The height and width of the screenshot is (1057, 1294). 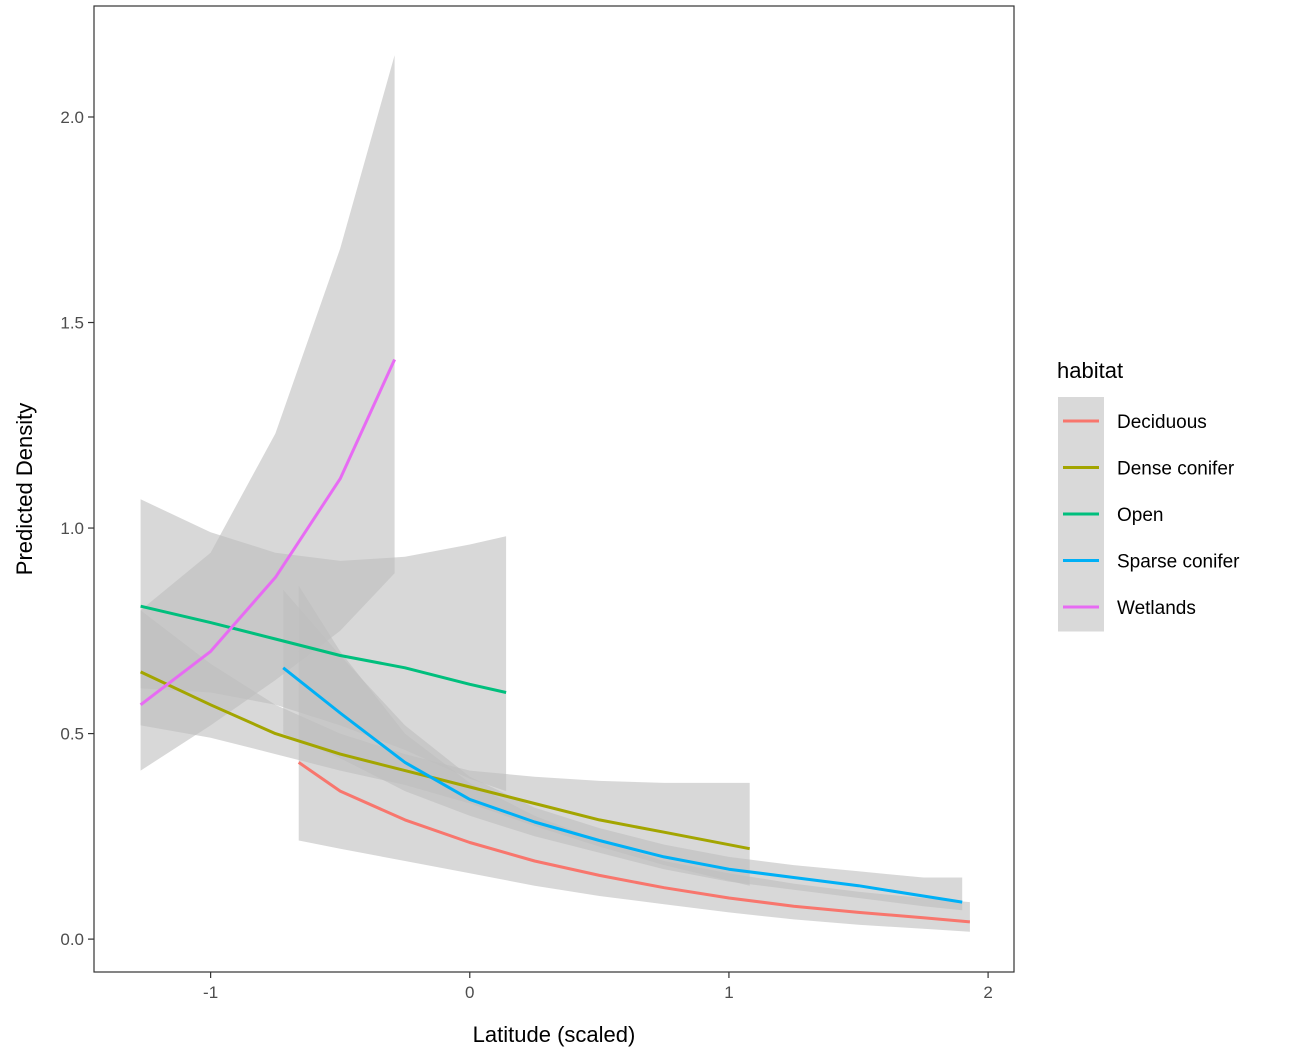 What do you see at coordinates (1113, 515) in the screenshot?
I see `legend-item: Open` at bounding box center [1113, 515].